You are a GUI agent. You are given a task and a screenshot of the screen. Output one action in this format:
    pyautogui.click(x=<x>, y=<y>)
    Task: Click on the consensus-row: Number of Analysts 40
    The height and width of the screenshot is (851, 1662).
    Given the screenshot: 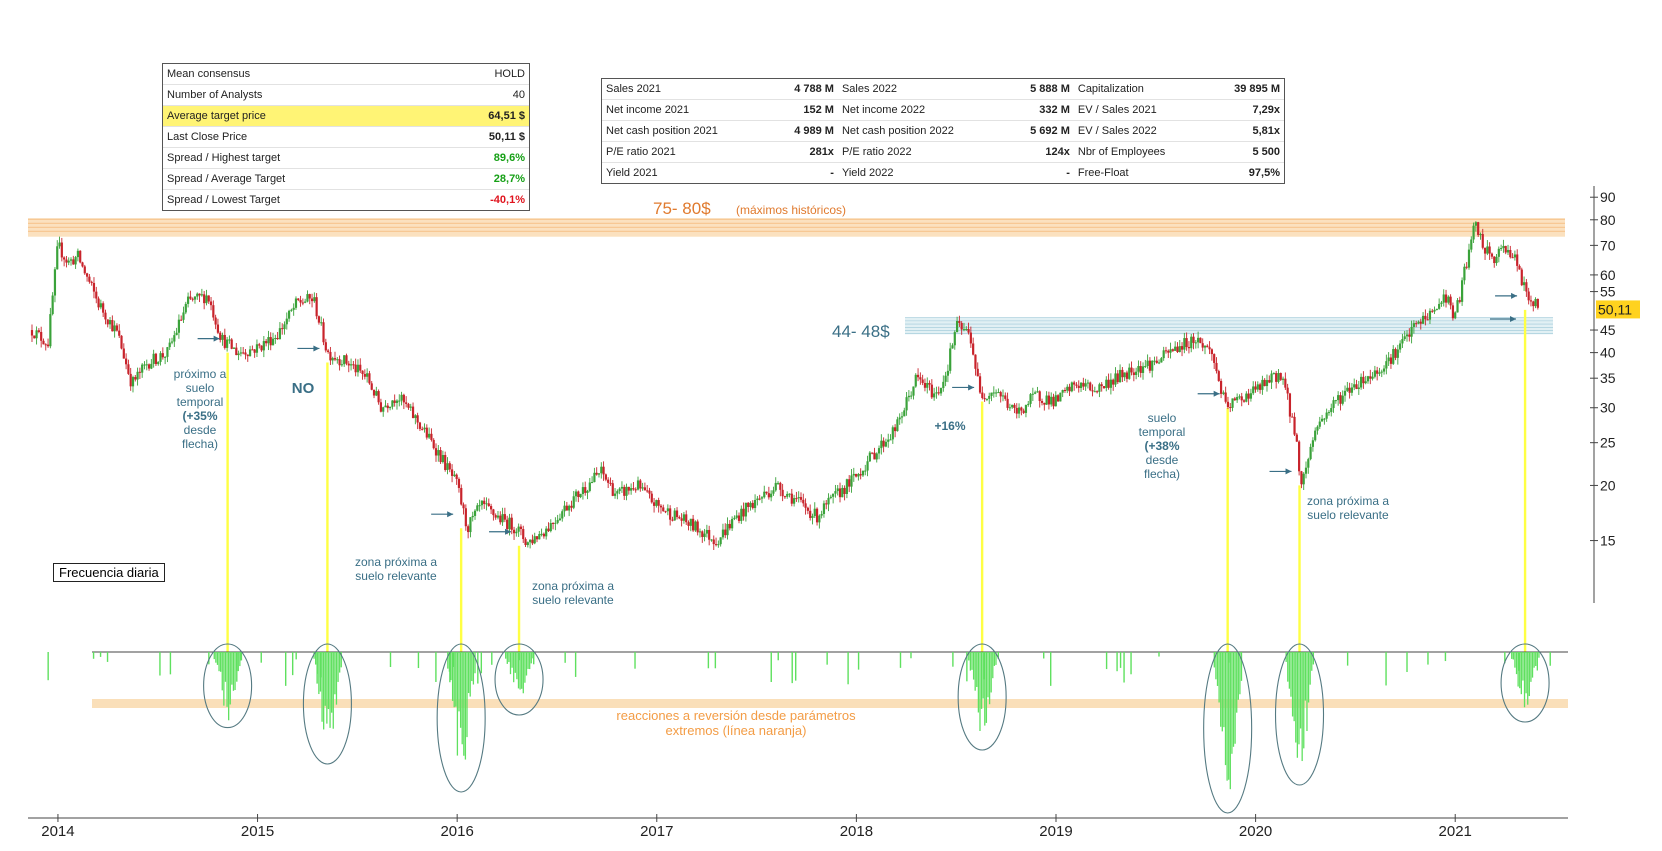 What is the action you would take?
    pyautogui.click(x=346, y=95)
    